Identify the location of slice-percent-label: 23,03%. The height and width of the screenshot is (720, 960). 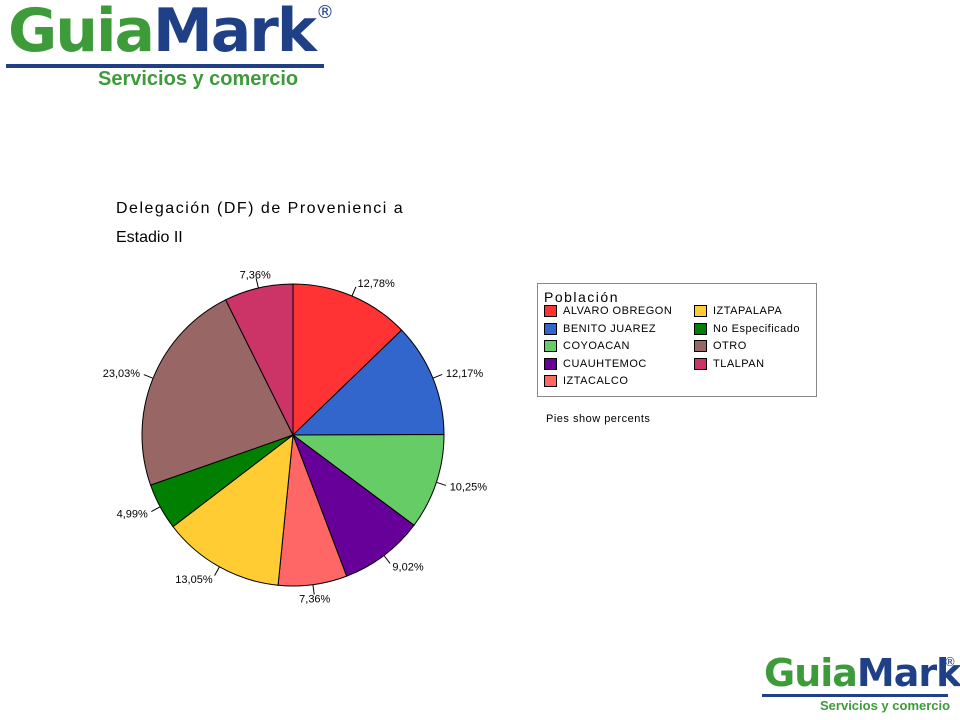
(122, 374).